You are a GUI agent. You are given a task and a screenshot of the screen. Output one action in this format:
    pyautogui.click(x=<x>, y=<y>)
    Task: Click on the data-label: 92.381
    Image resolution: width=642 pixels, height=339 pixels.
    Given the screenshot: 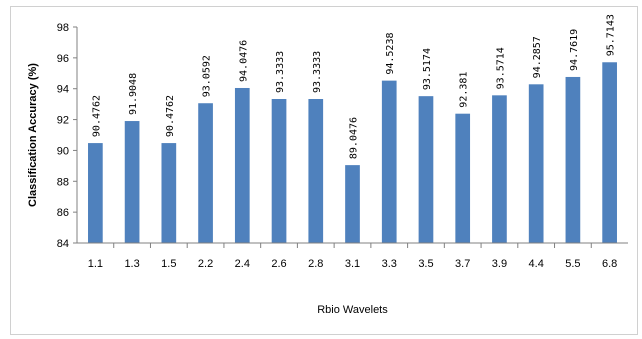 What is the action you would take?
    pyautogui.click(x=464, y=90)
    